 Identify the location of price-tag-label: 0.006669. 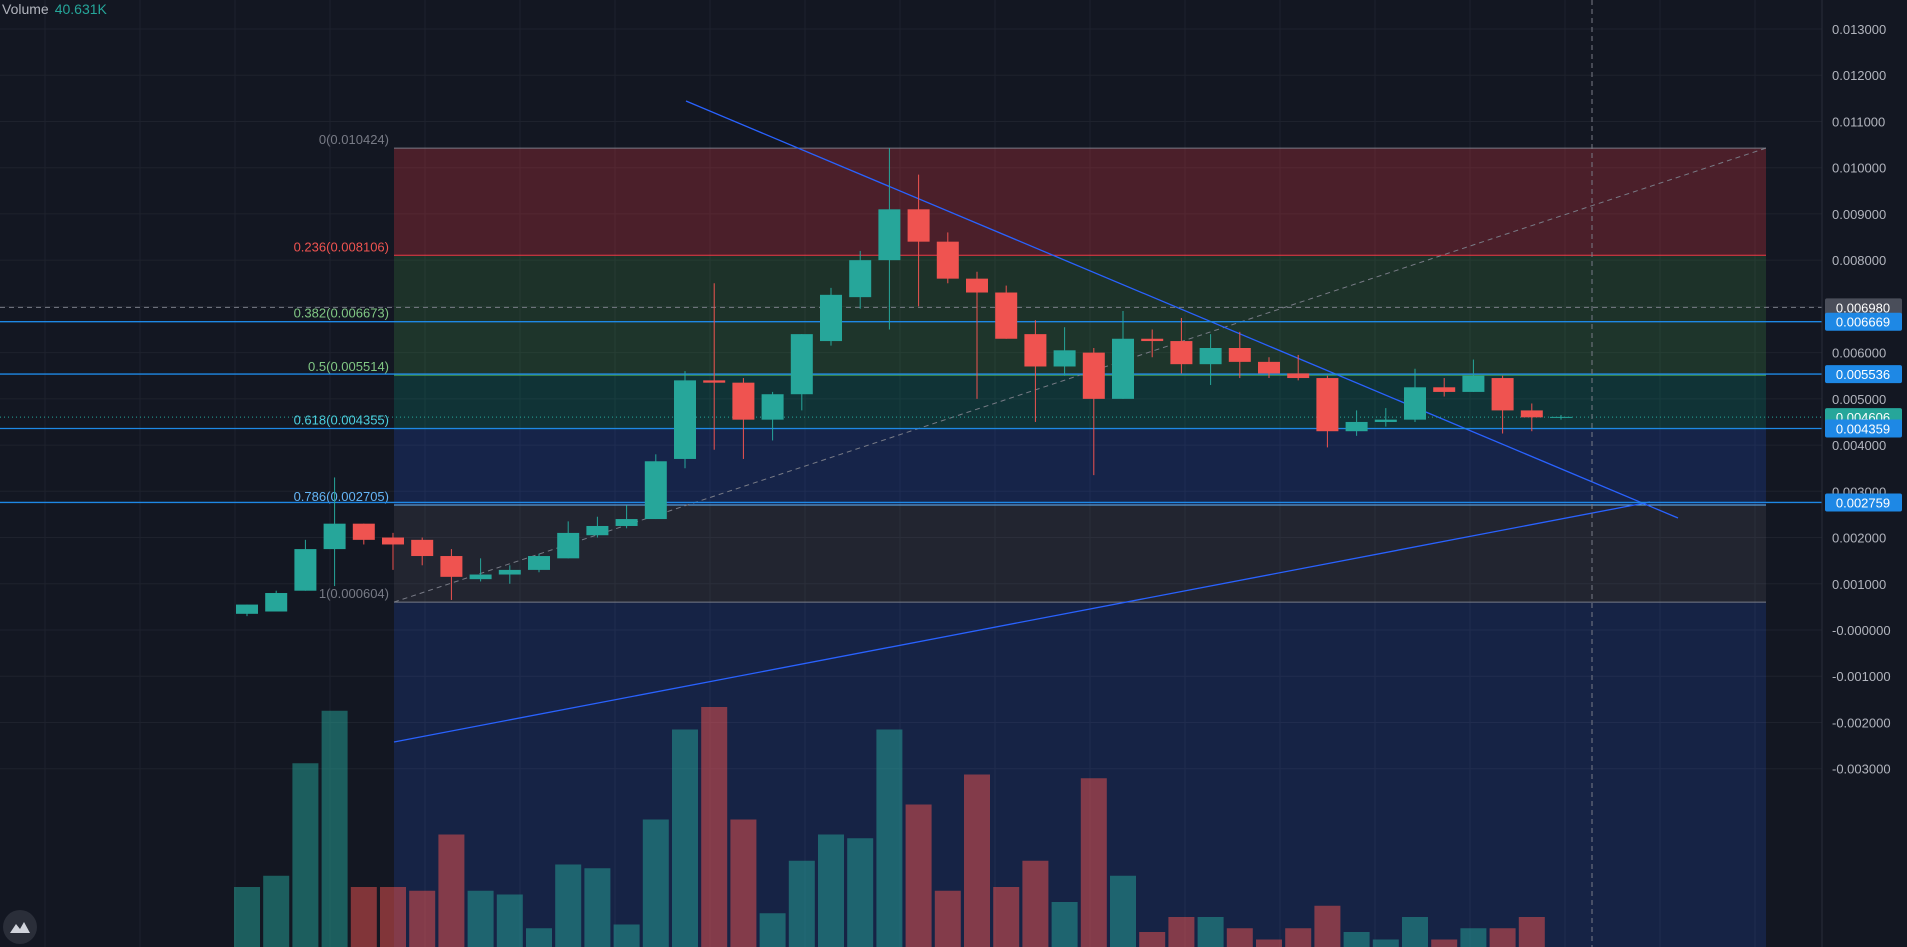
(1863, 322).